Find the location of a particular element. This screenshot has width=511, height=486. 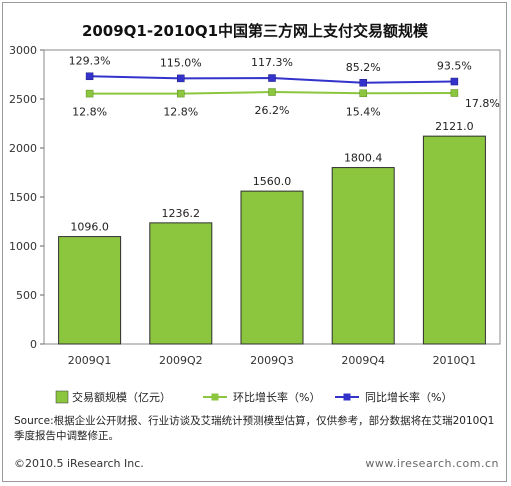

line-value-label: 117.3% is located at coordinates (272, 62).